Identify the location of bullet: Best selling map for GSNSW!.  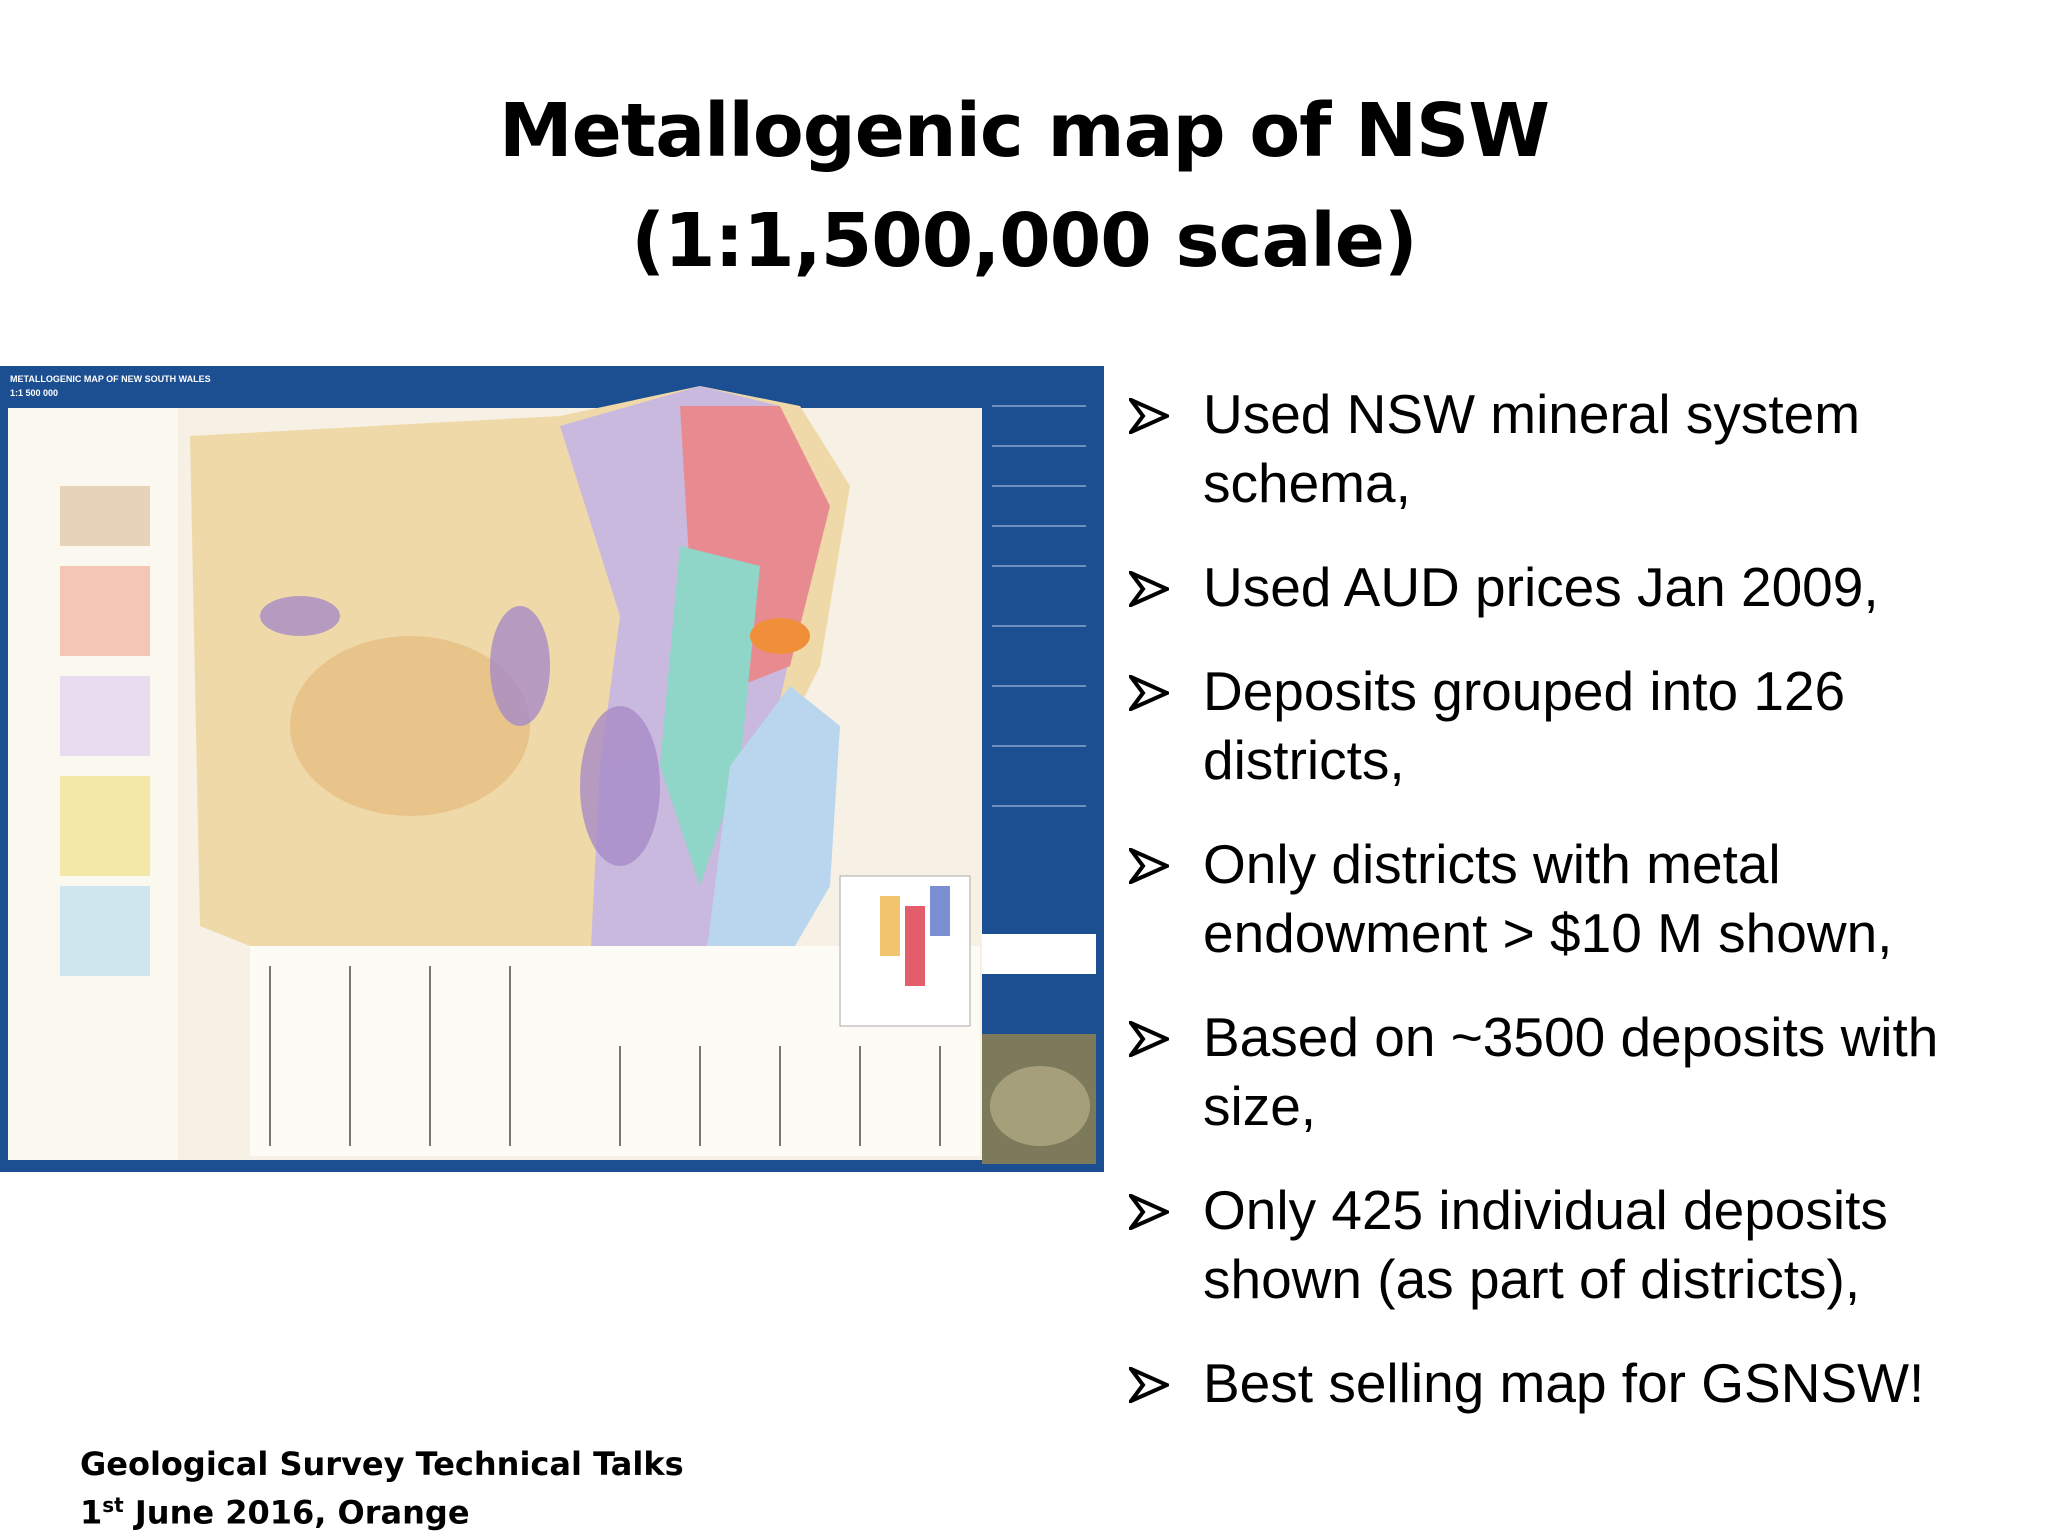
(1569, 1383).